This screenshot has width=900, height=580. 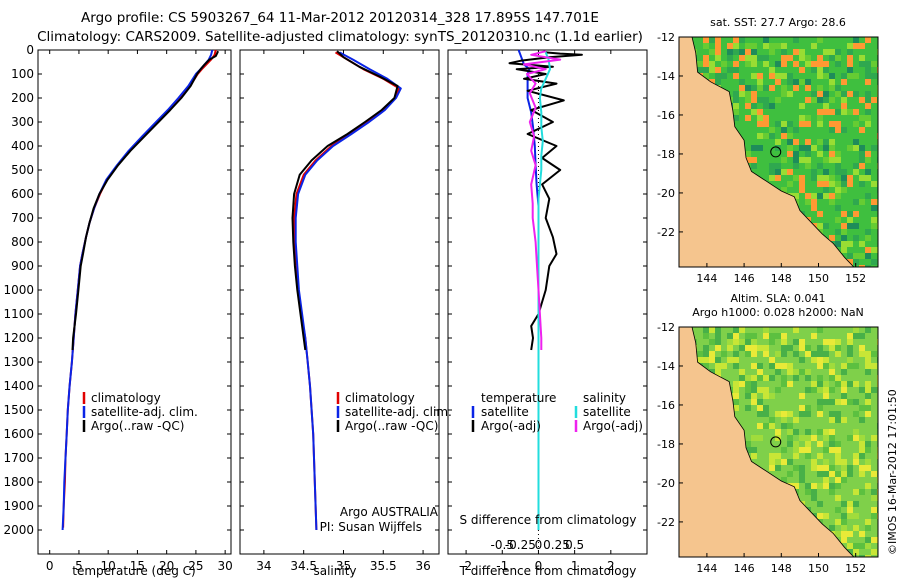 I want to click on map-y-tick-label: -14, so click(x=666, y=76).